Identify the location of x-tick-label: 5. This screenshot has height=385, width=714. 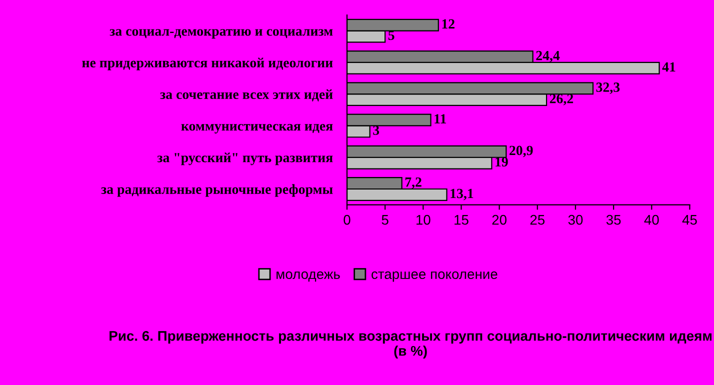
(385, 220).